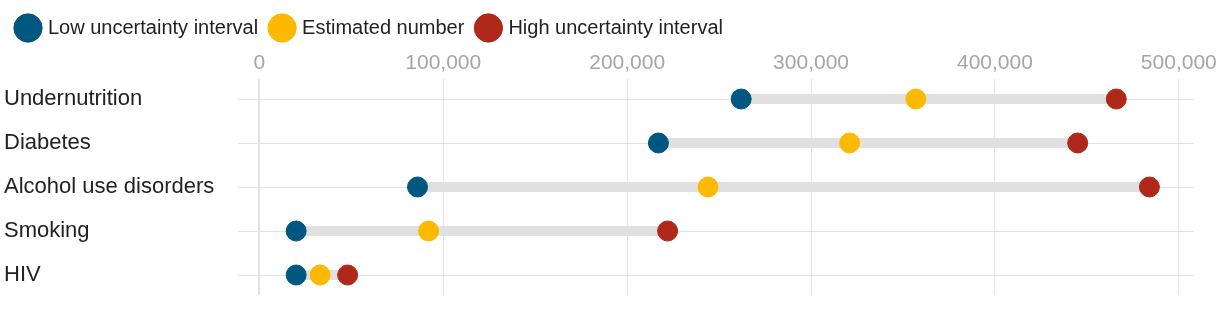 The height and width of the screenshot is (320, 1220). What do you see at coordinates (383, 26) in the screenshot?
I see `legend-label: Estimated number` at bounding box center [383, 26].